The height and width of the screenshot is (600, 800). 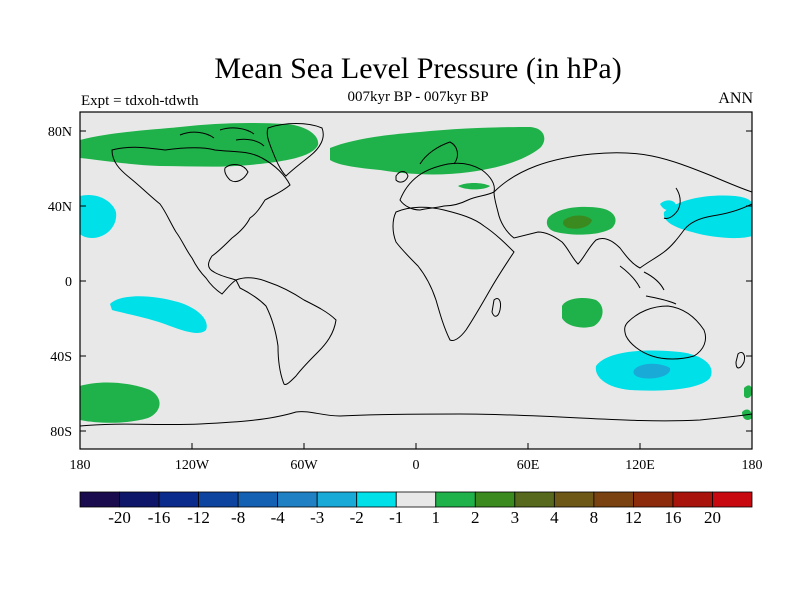 I want to click on anomaly-region-japan-small, so click(x=668, y=205).